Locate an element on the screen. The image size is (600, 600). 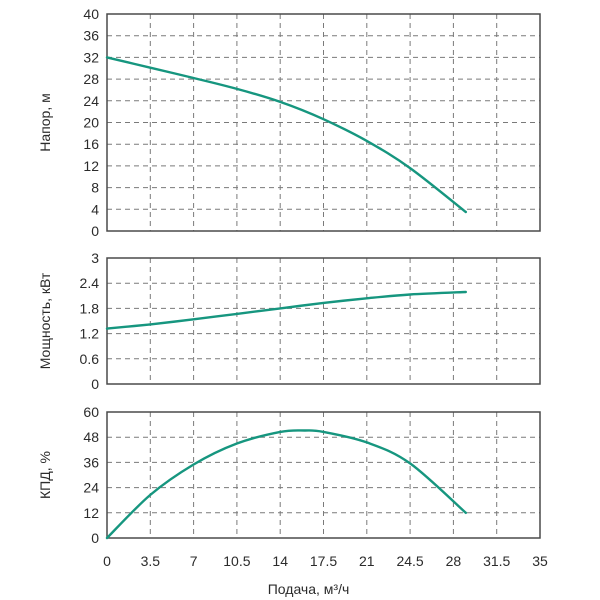
curve-efficiency is located at coordinates (286, 484).